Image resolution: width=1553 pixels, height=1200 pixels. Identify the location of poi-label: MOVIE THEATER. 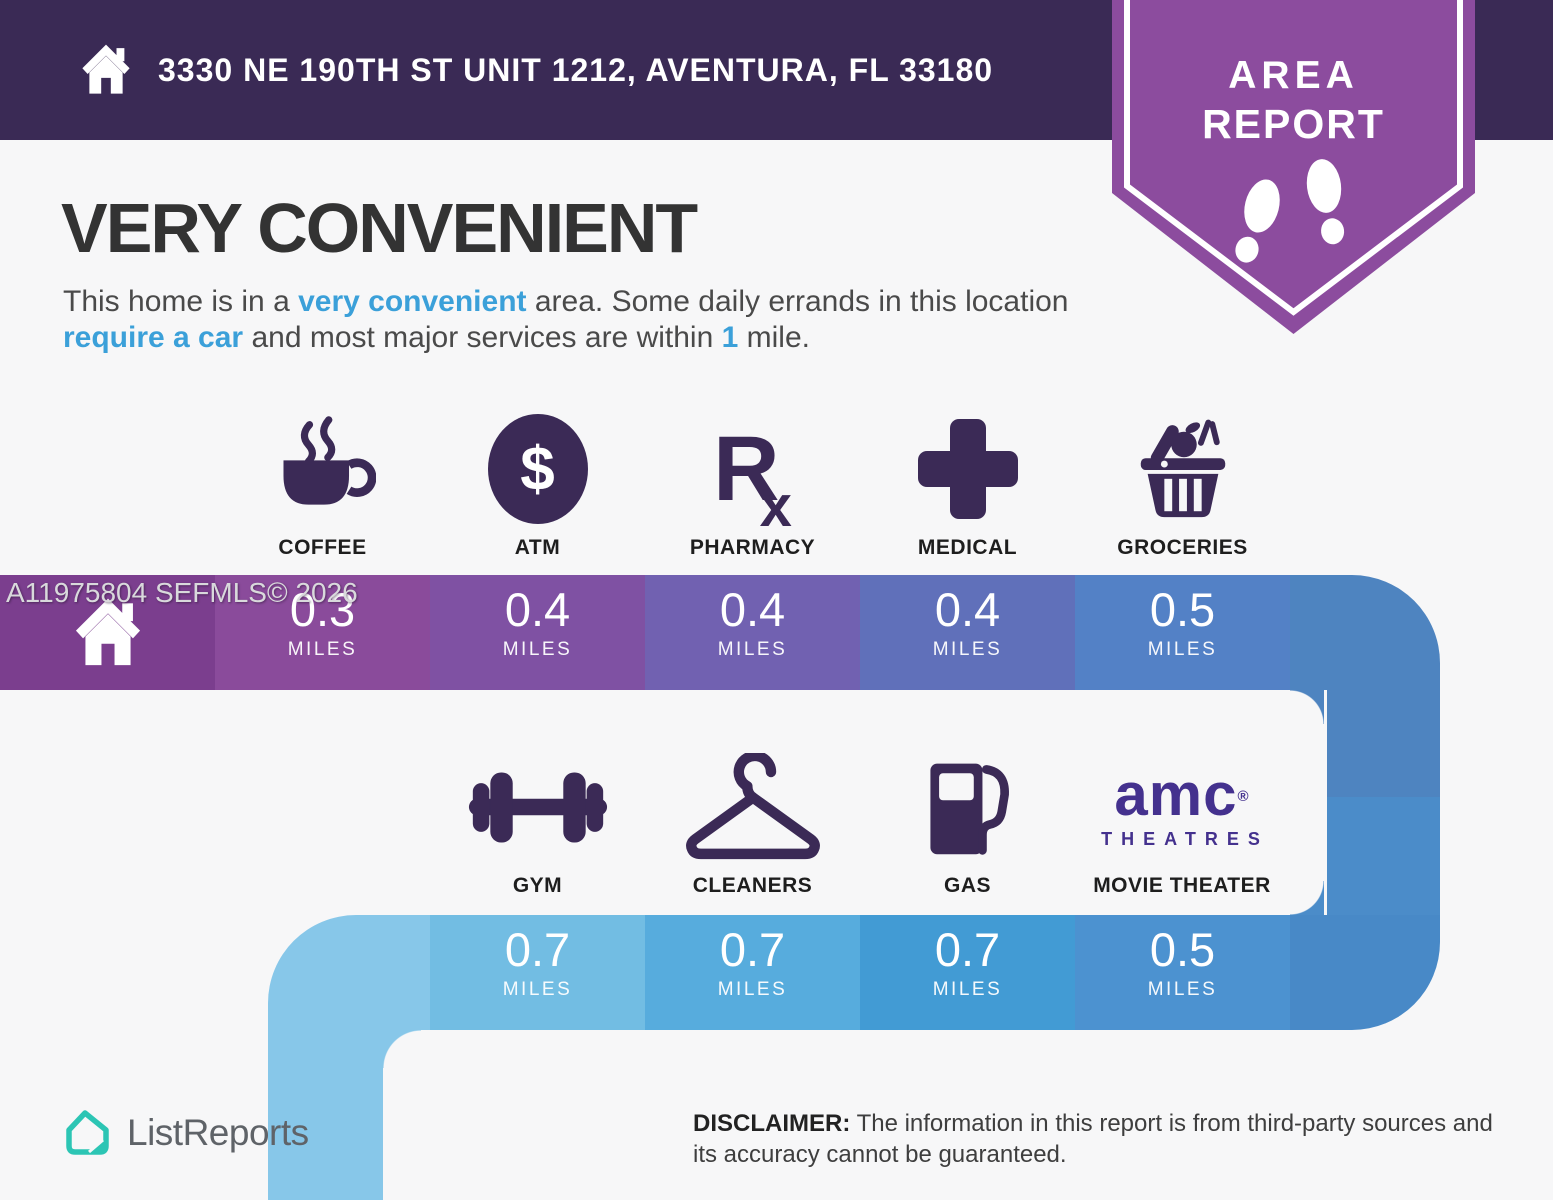
(1182, 885).